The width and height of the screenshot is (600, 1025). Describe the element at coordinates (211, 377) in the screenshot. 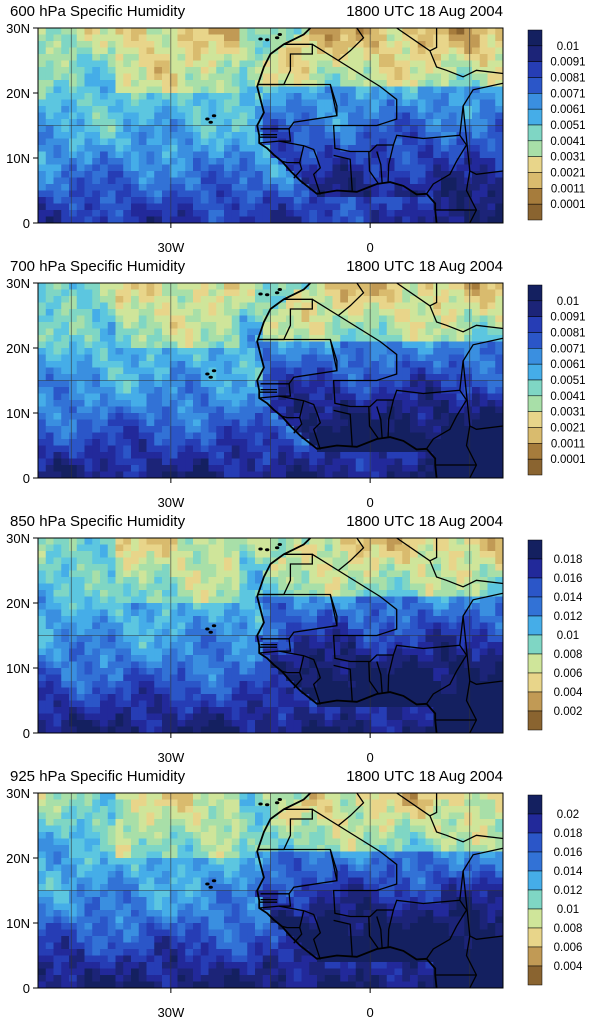

I see `island` at that location.